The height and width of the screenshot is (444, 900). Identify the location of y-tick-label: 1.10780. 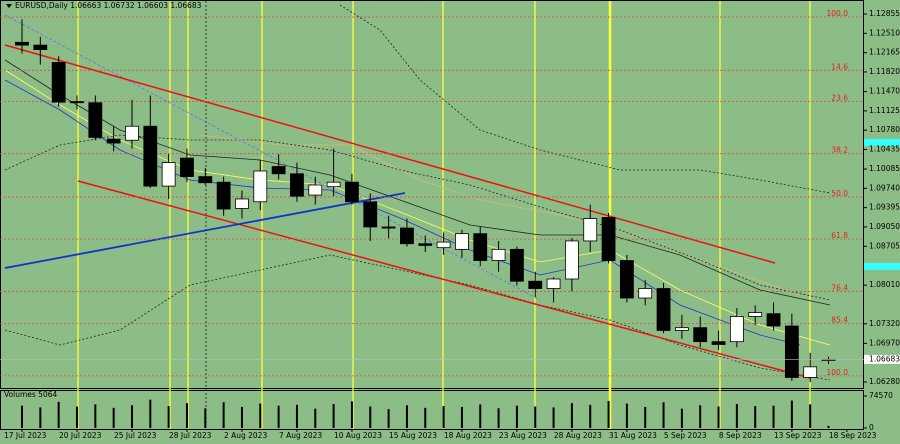
(884, 129).